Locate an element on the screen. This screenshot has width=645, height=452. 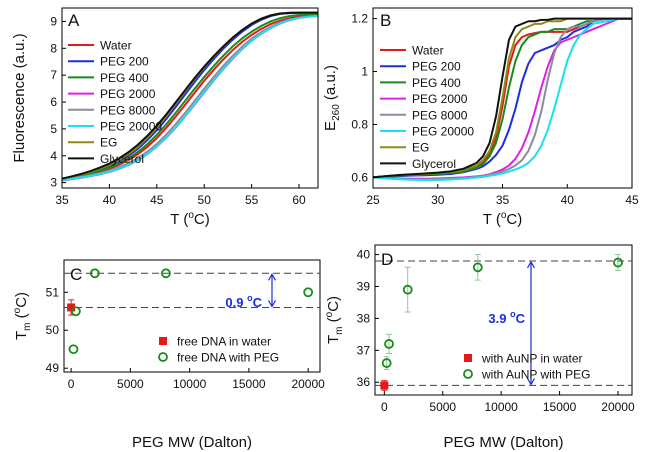
difference-label-part: C is located at coordinates (521, 318).